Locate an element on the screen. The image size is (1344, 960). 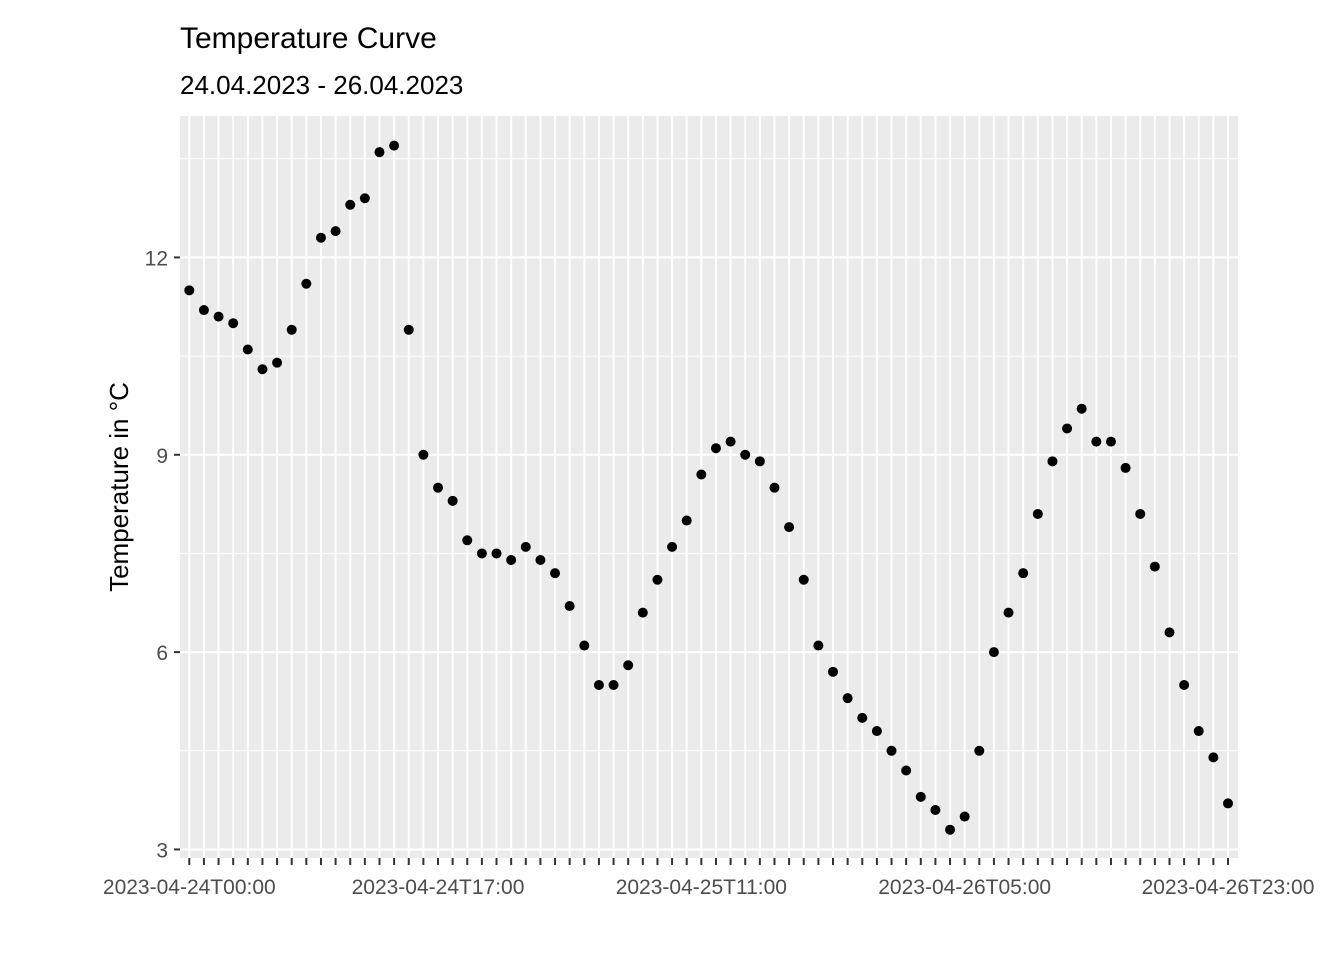
x-tick-label: 2023-04-25T11:00 is located at coordinates (701, 887).